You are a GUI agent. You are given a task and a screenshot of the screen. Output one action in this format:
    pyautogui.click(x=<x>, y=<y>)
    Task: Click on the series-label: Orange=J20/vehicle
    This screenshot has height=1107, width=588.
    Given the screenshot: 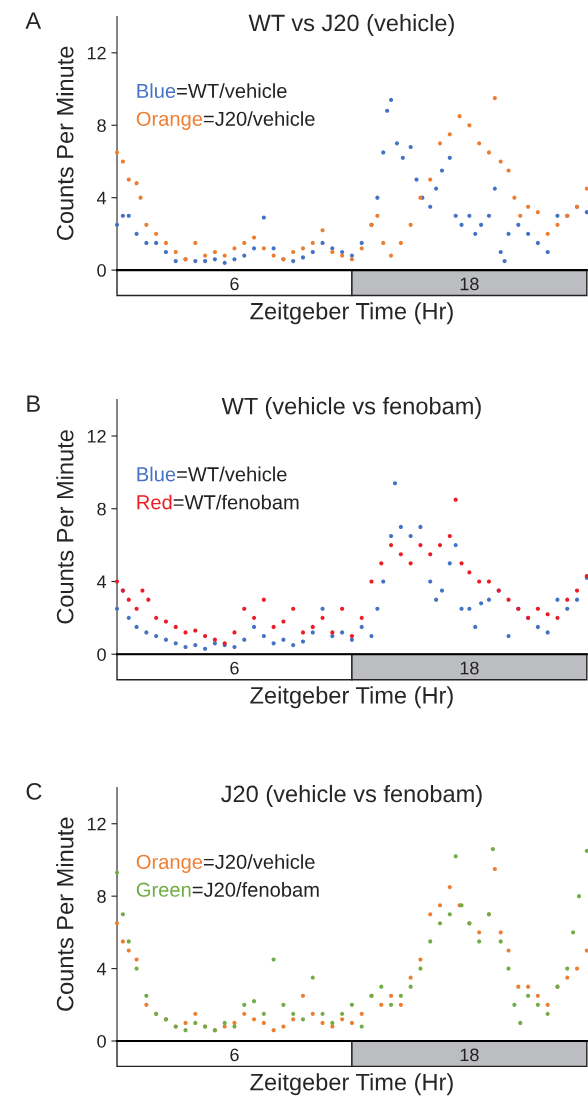 What is the action you would take?
    pyautogui.click(x=225, y=120)
    